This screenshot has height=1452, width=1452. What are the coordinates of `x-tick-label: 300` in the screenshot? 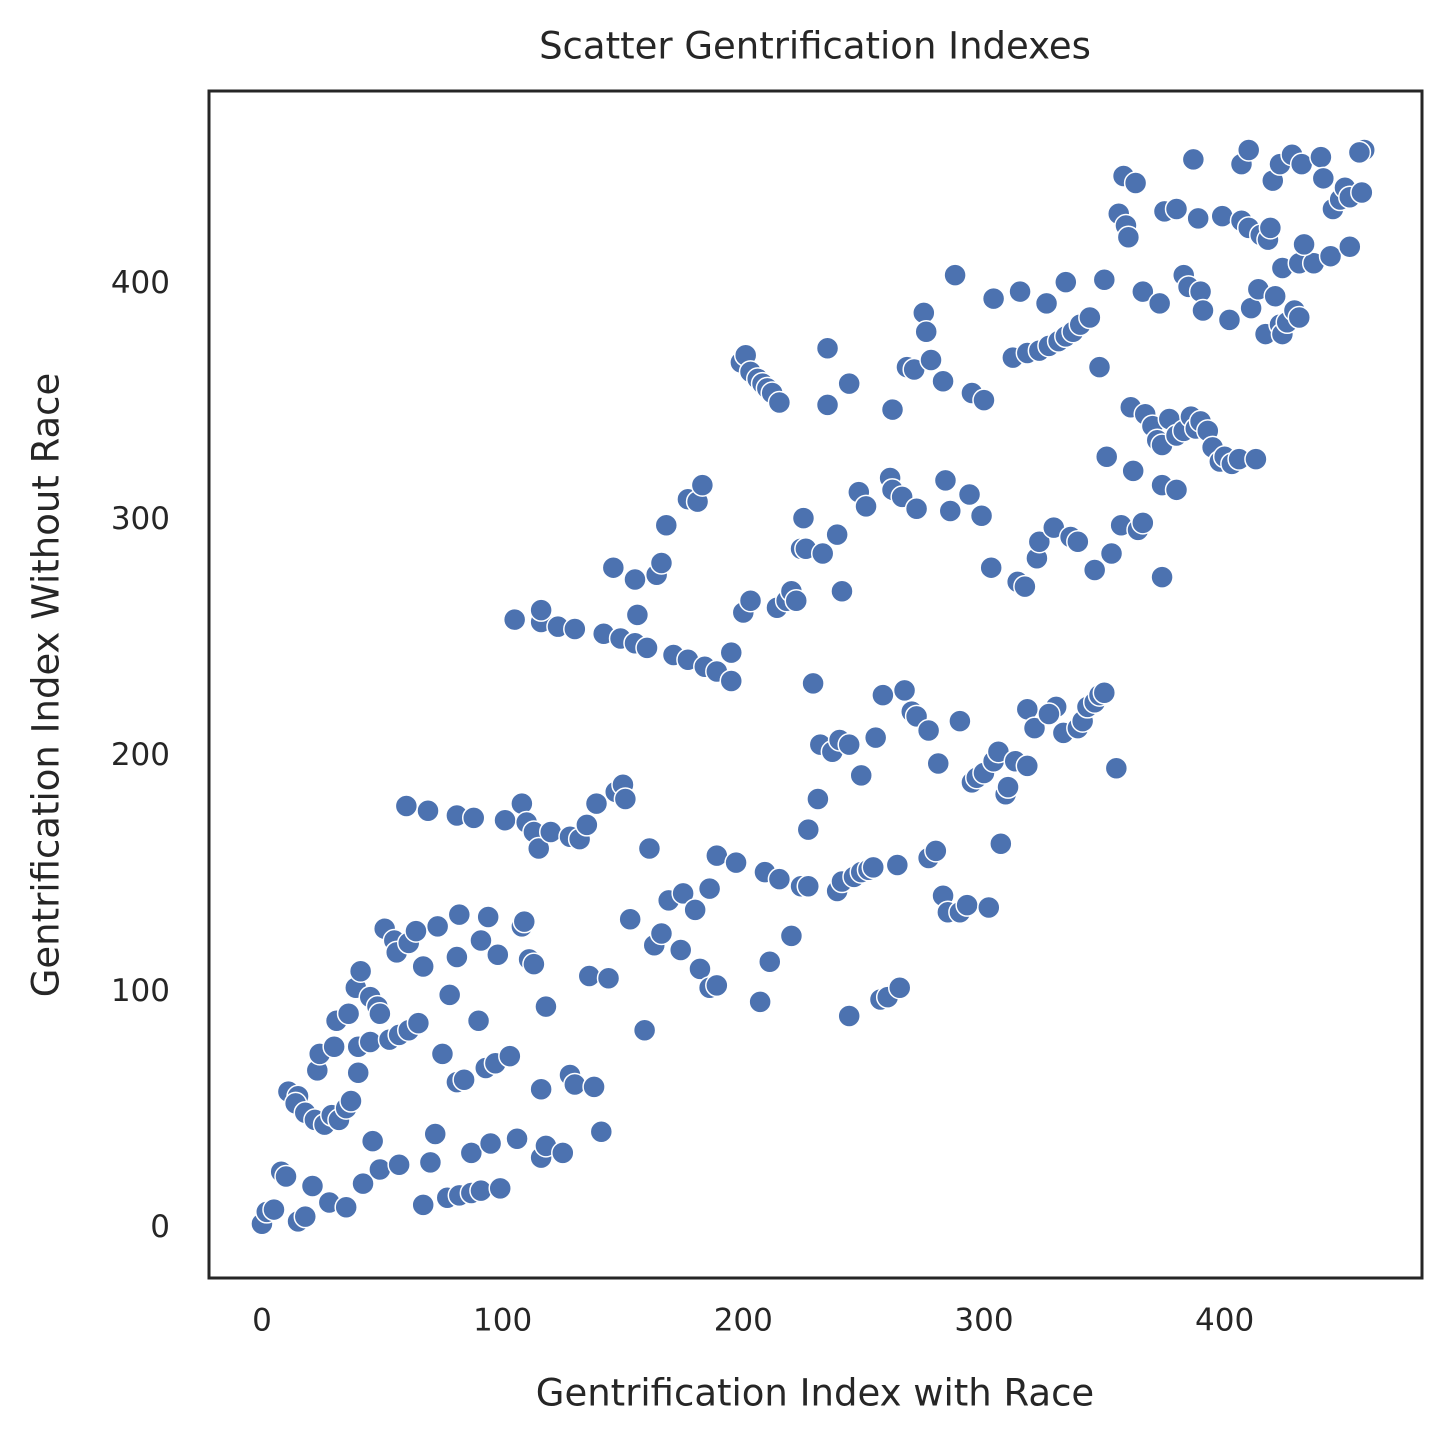 It's located at (983, 1321).